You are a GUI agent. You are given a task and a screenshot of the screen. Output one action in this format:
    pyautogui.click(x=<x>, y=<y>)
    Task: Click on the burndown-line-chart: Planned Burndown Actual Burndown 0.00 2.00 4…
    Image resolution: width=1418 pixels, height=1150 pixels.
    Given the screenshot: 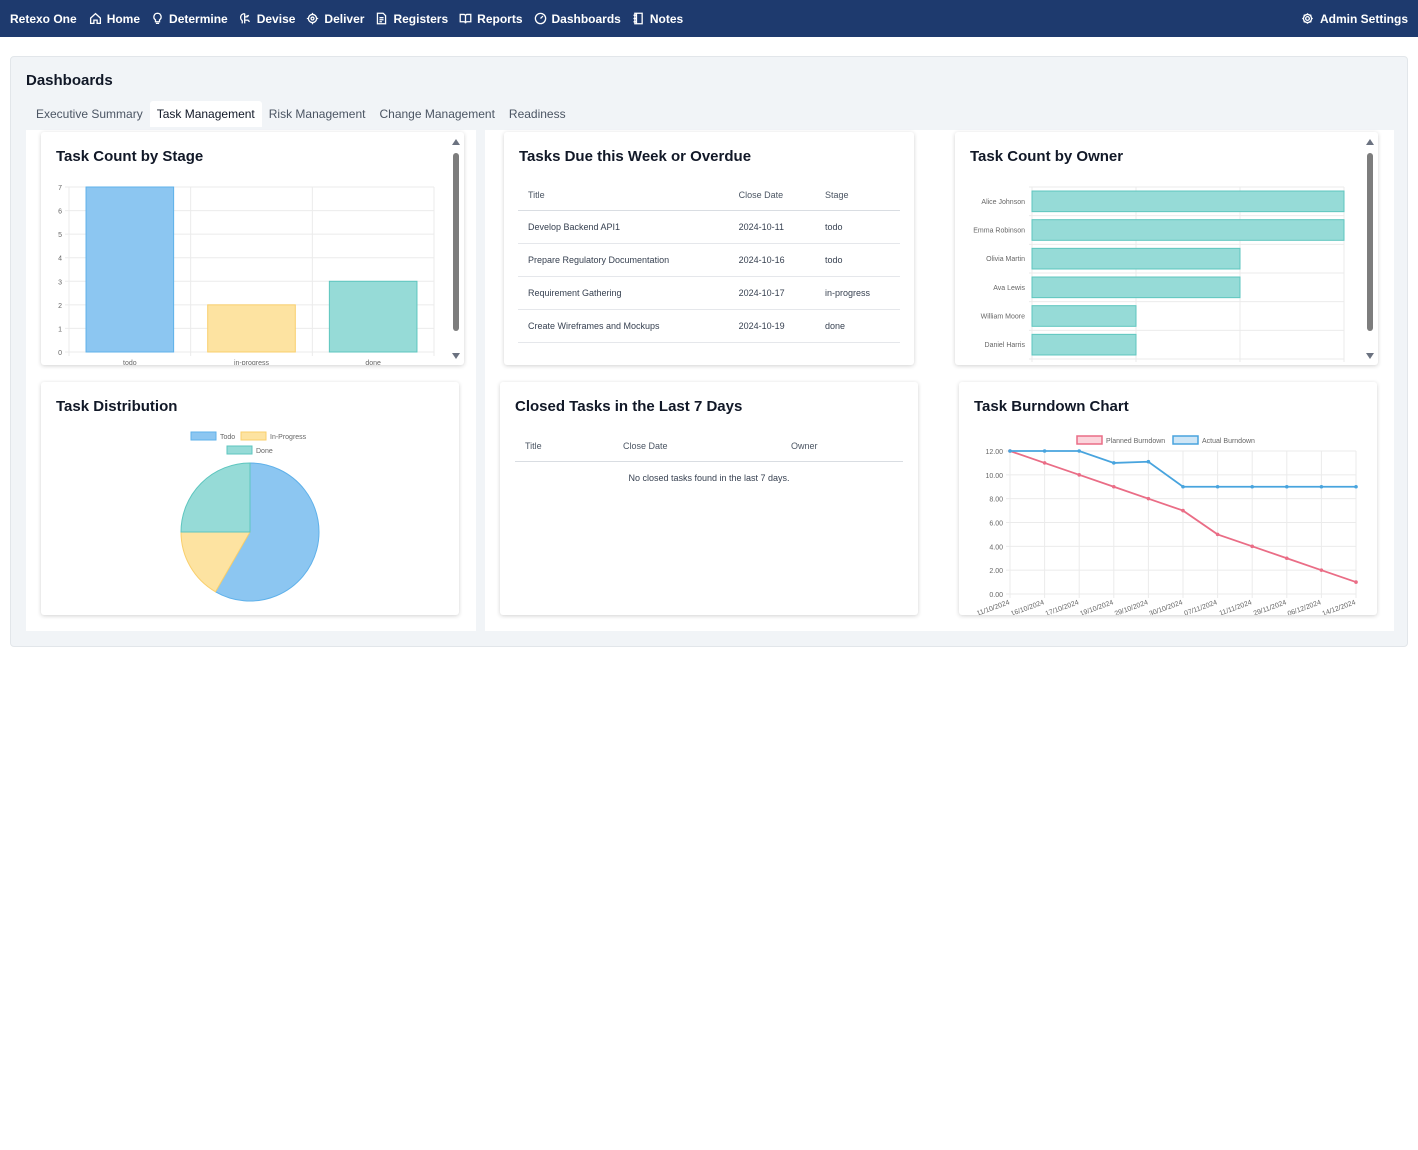 What is the action you would take?
    pyautogui.click(x=1167, y=525)
    